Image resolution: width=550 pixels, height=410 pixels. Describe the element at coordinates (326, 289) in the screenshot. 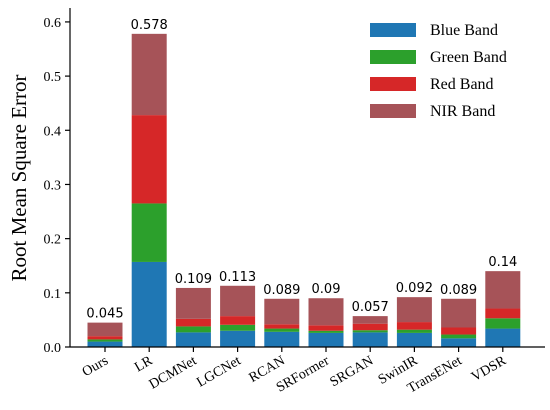

I see `bar-total-label: 0.09` at that location.